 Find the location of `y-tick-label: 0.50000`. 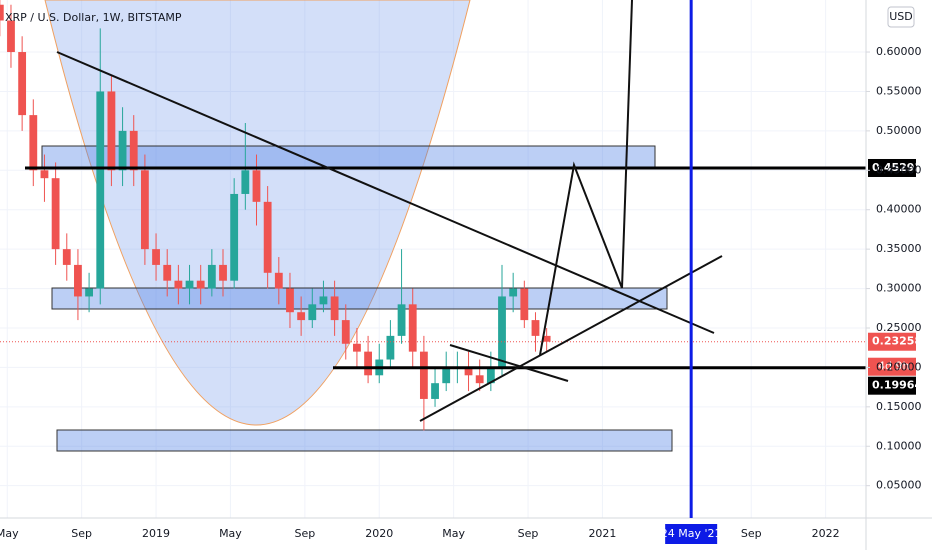

y-tick-label: 0.50000 is located at coordinates (899, 130).